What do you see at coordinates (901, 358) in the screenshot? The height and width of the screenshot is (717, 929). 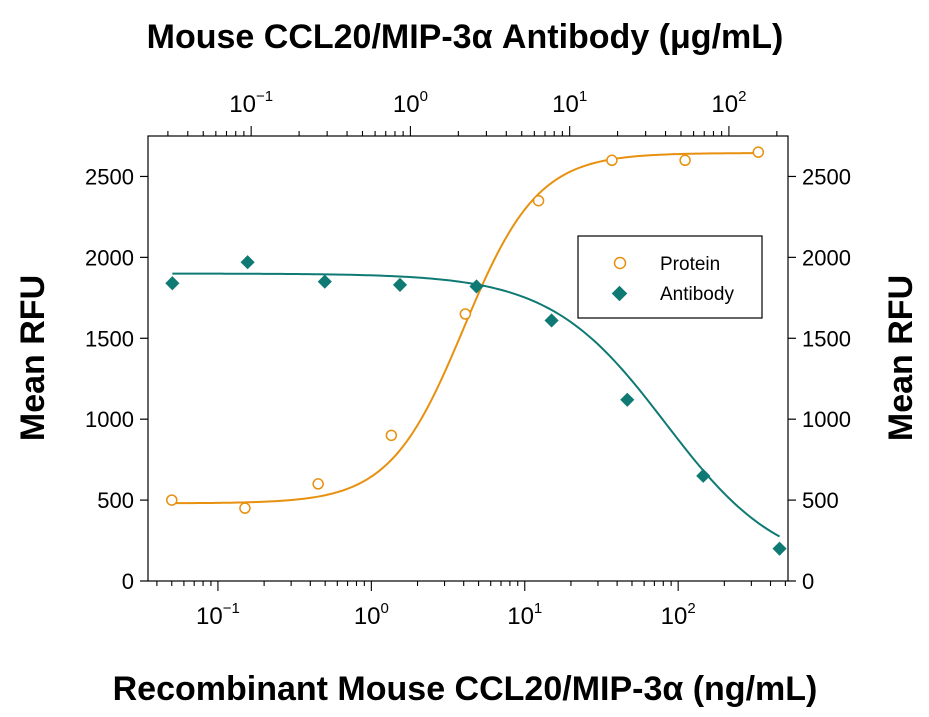 I see `y-axis-label-right: Mean RFU` at bounding box center [901, 358].